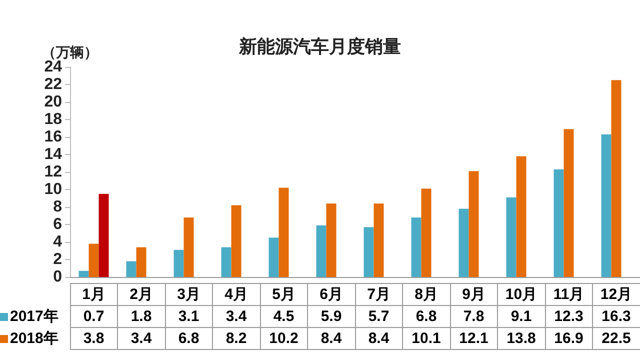 This screenshot has height=353, width=640. What do you see at coordinates (57, 277) in the screenshot?
I see `y-tick-label: 0` at bounding box center [57, 277].